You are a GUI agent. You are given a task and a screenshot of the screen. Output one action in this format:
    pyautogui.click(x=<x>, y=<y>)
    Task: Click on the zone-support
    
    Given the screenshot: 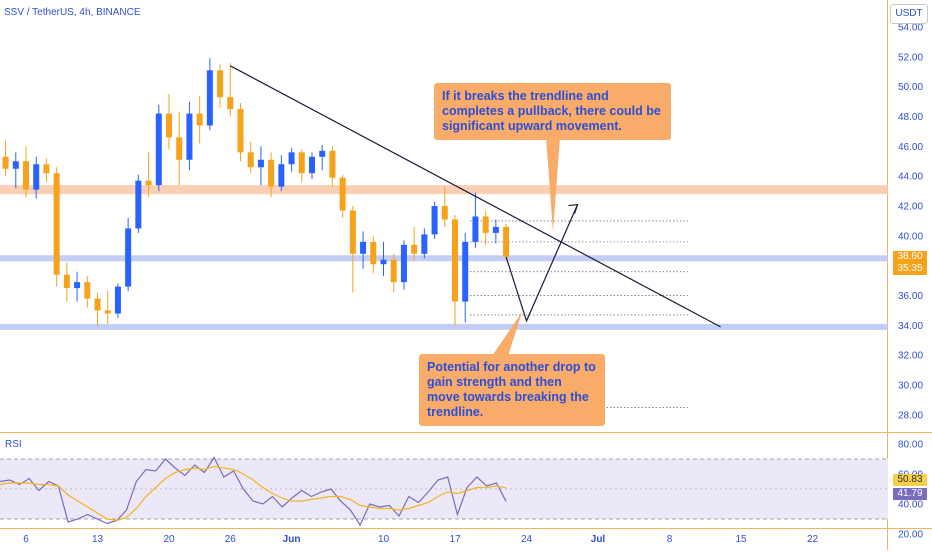 What is the action you would take?
    pyautogui.click(x=444, y=326)
    